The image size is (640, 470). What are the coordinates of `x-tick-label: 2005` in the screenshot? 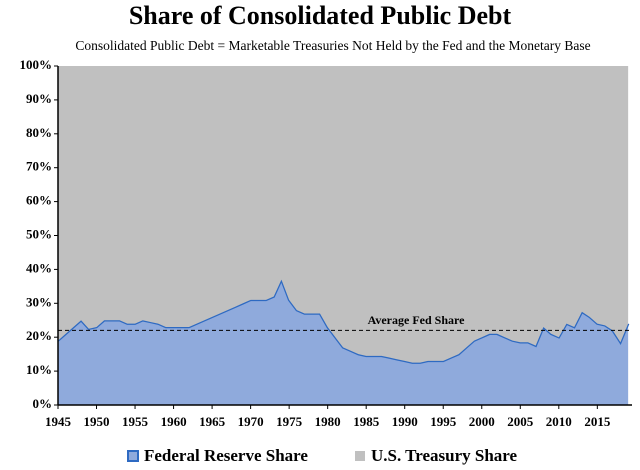 It's located at (520, 421).